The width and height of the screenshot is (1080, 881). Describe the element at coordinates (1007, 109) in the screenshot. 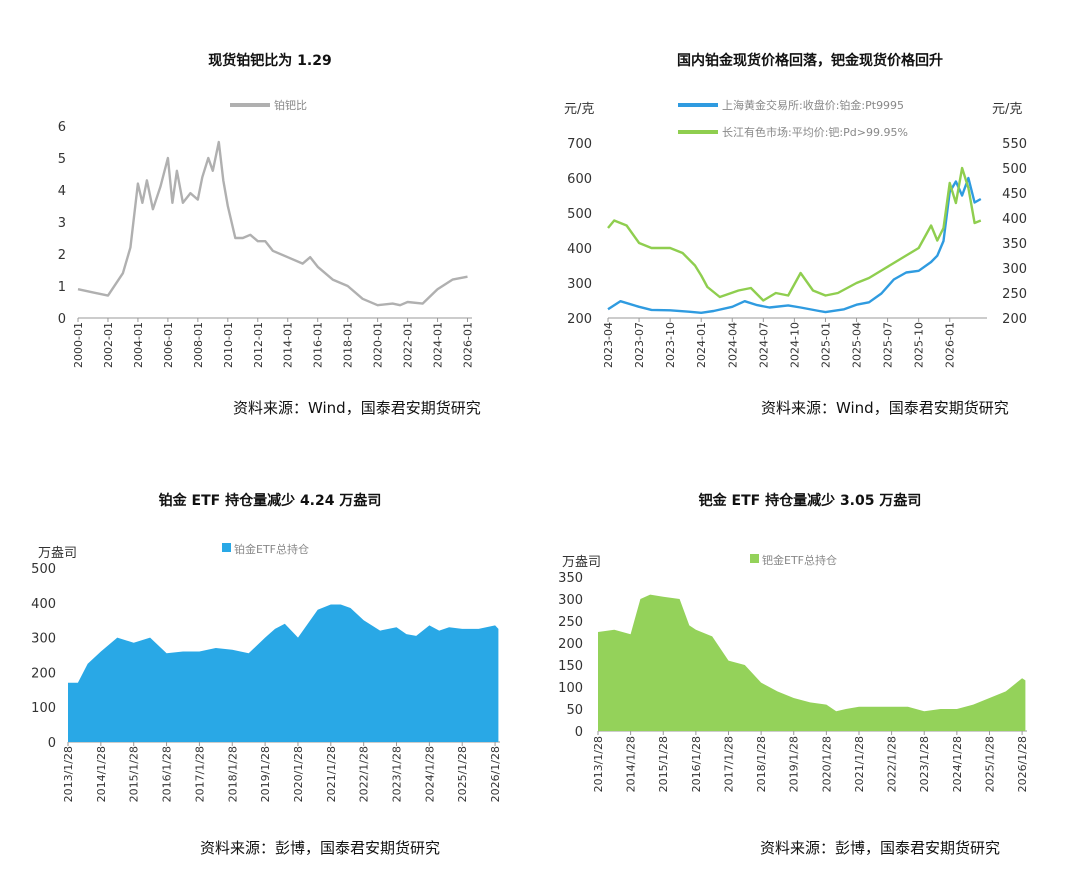

I see `y-right-axis-unit: 元/克` at that location.